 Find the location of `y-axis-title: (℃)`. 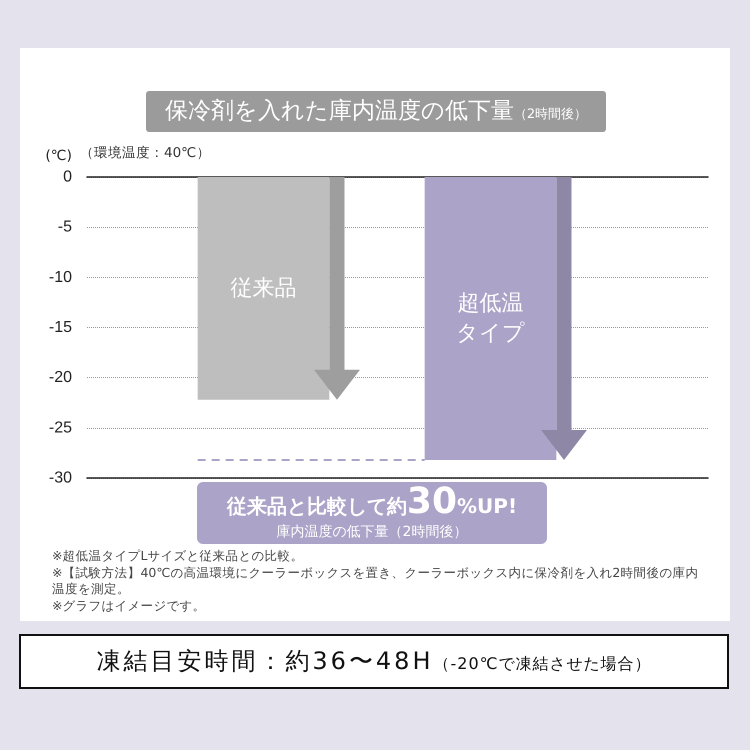

y-axis-title: (℃) is located at coordinates (58, 156).